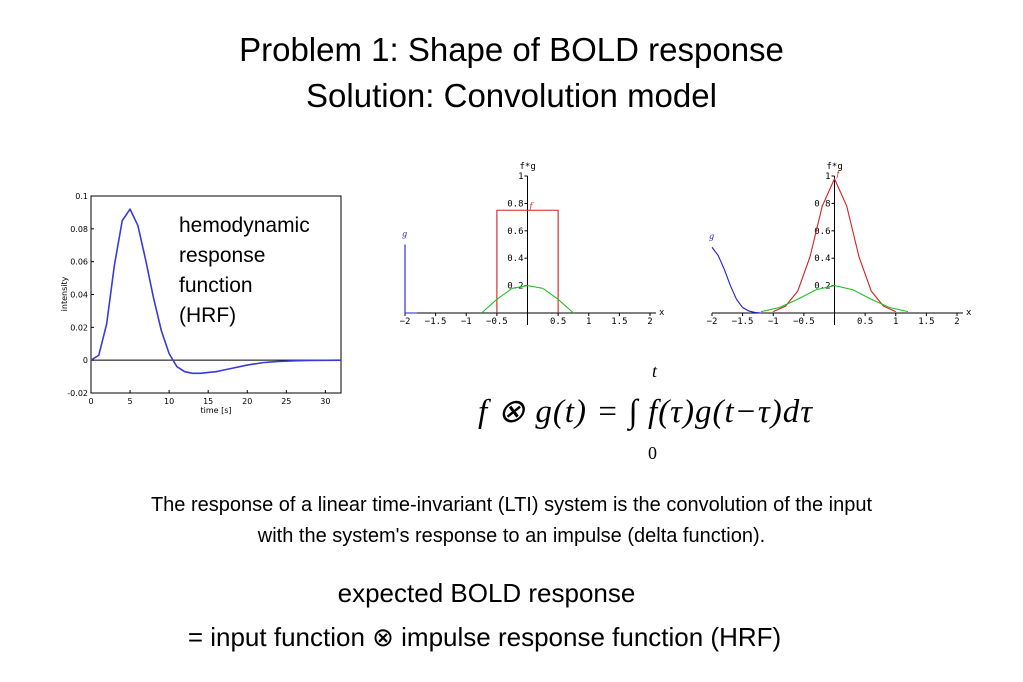 This screenshot has height=682, width=1023. I want to click on conv1-xtick-label: 0.5, so click(558, 322).